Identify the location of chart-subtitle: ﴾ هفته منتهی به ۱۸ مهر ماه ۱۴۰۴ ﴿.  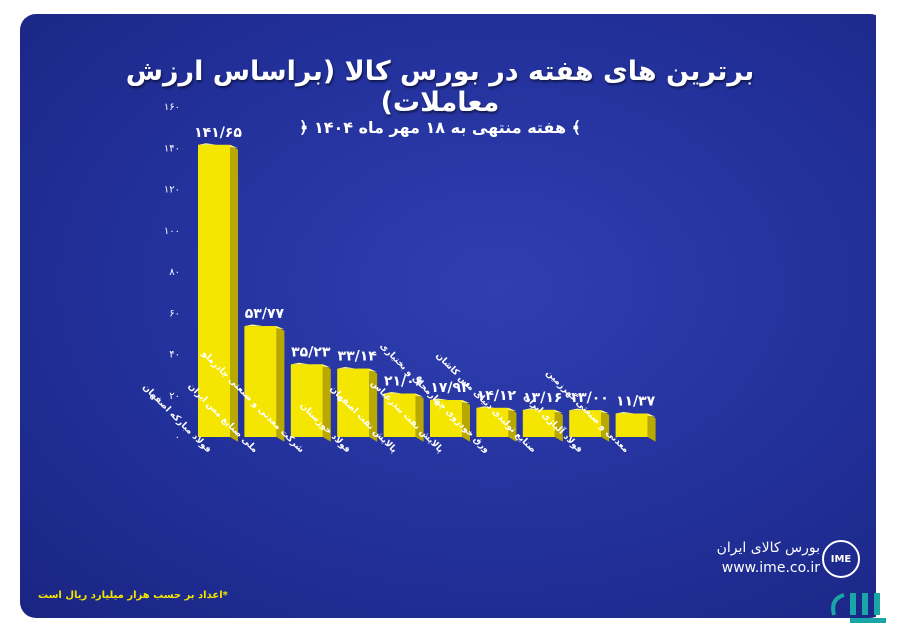
(440, 127).